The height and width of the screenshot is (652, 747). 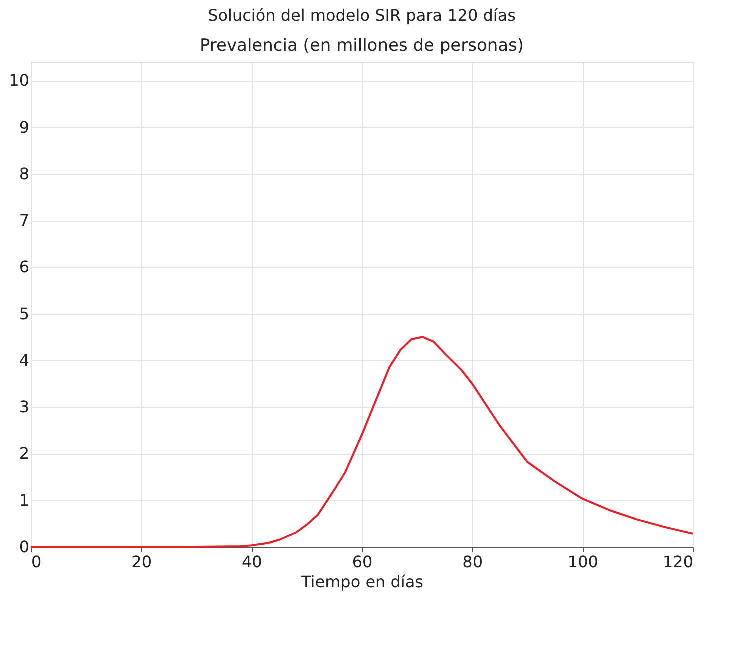 What do you see at coordinates (473, 562) in the screenshot?
I see `x-tick-label: 80` at bounding box center [473, 562].